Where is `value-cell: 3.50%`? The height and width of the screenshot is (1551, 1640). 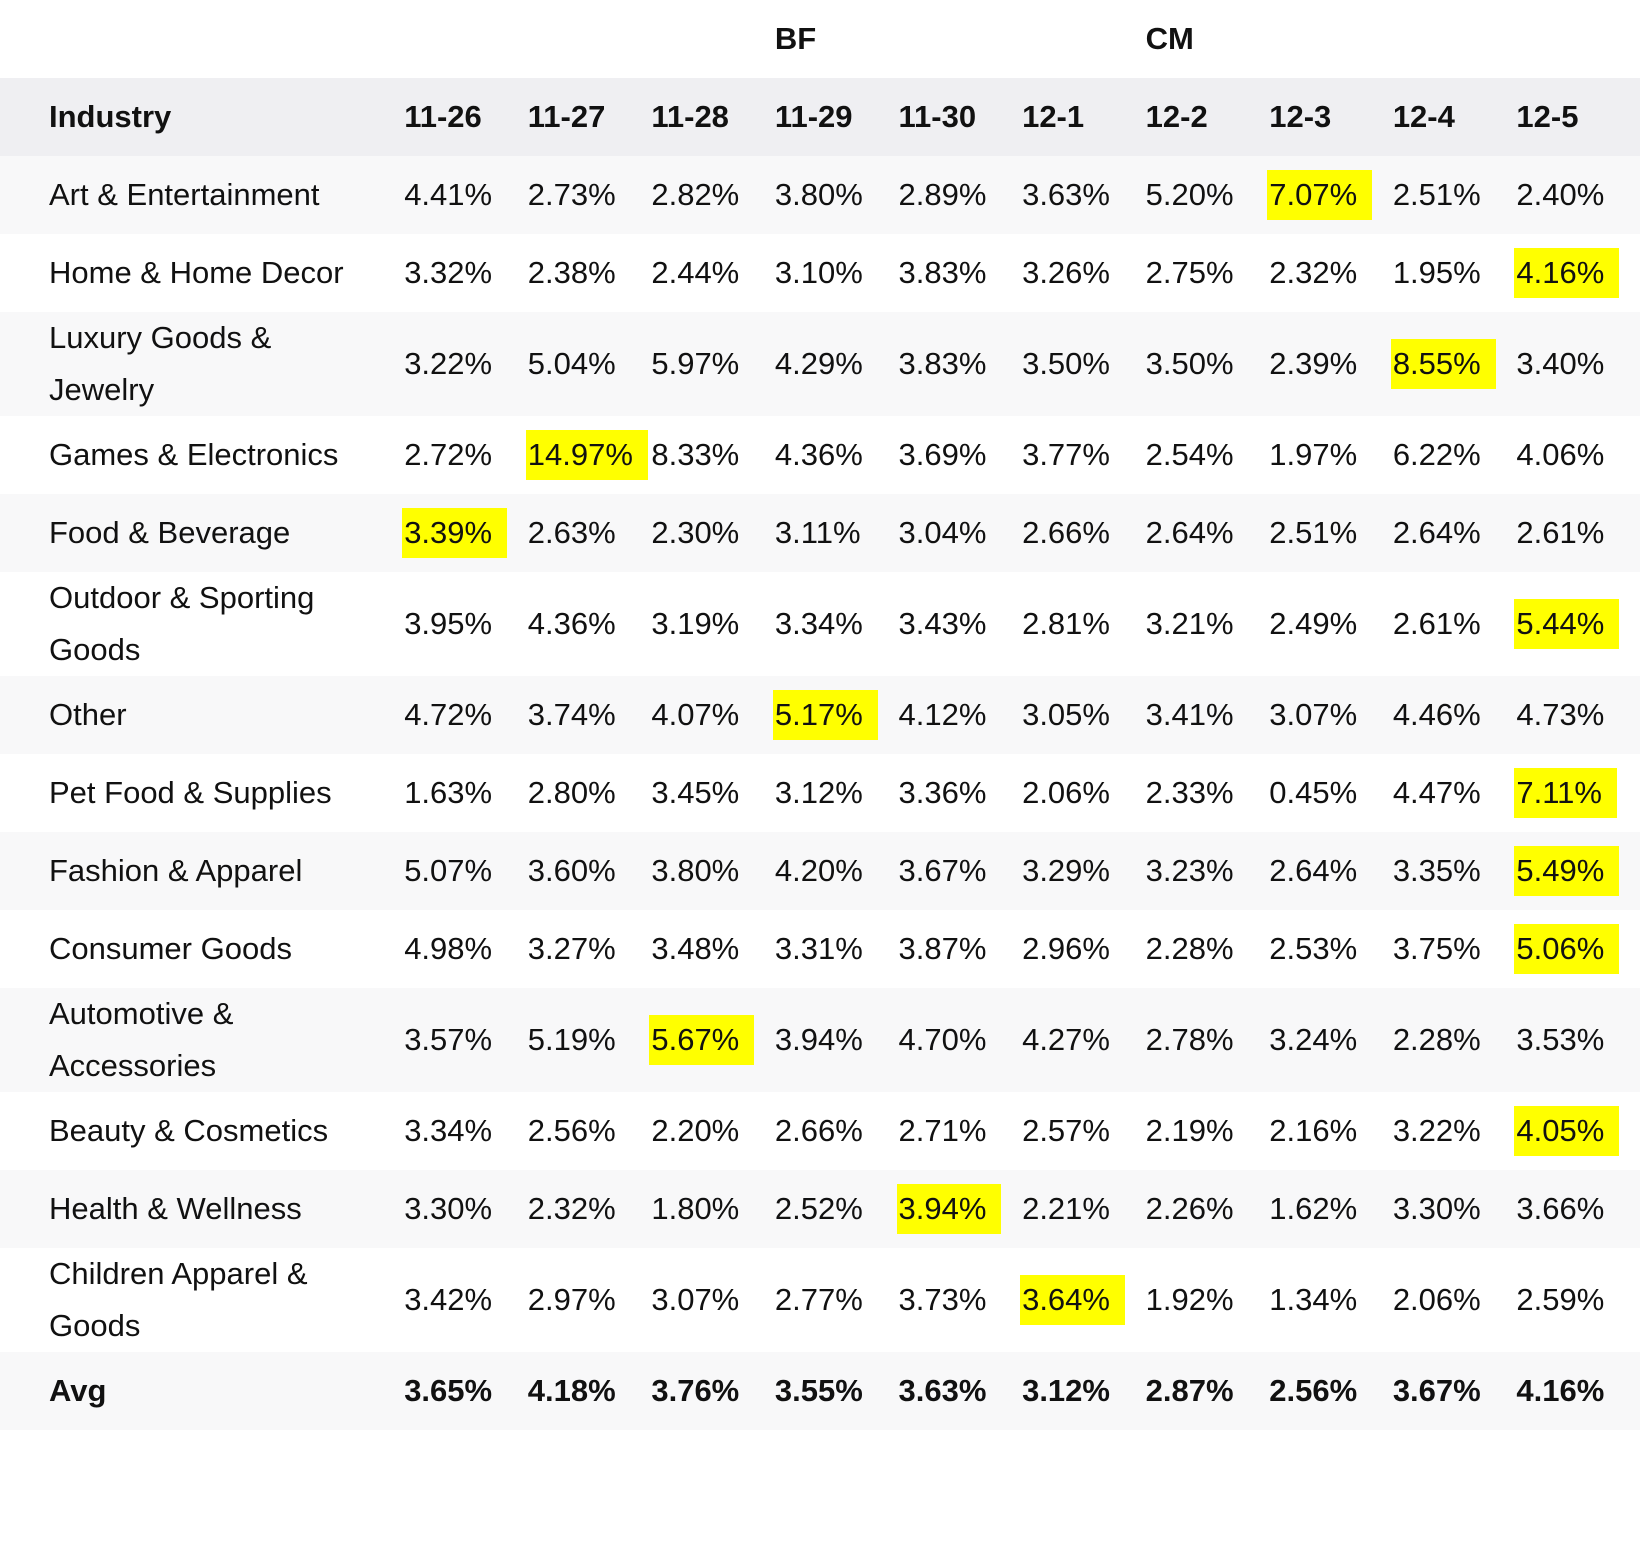 value-cell: 3.50% is located at coordinates (1084, 364).